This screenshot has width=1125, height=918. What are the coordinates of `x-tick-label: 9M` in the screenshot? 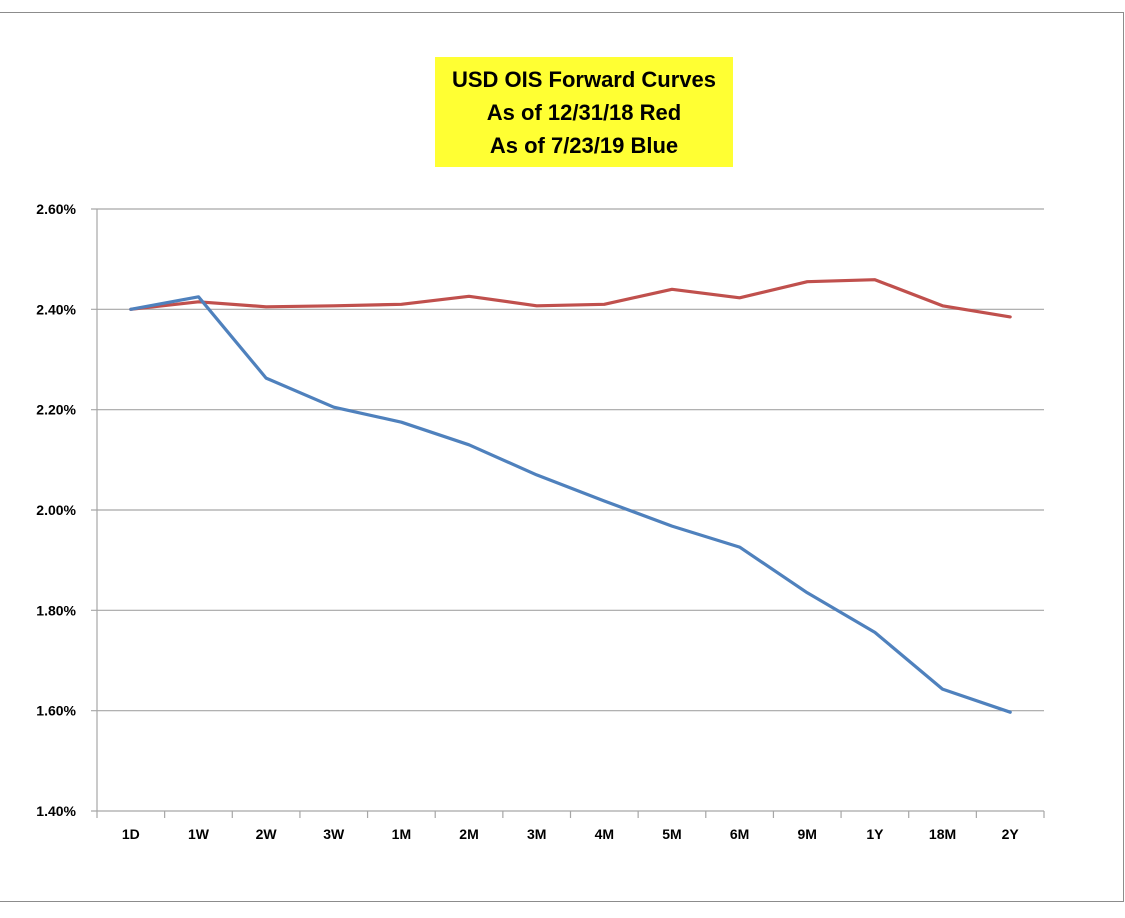 It's located at (807, 834).